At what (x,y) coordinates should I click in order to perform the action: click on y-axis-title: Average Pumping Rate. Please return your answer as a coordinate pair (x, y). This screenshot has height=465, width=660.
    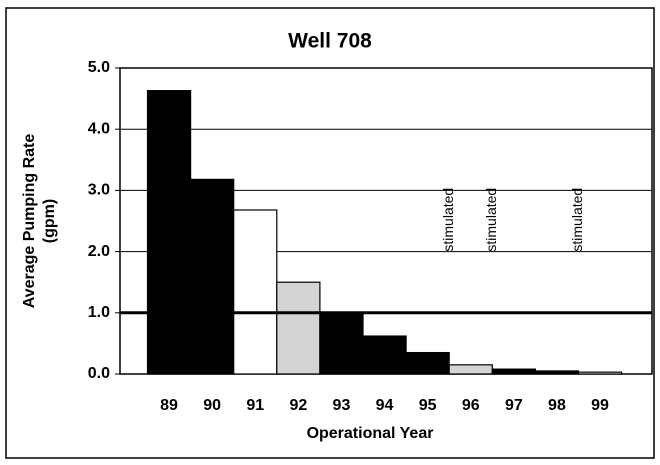
    Looking at the image, I should click on (29, 221).